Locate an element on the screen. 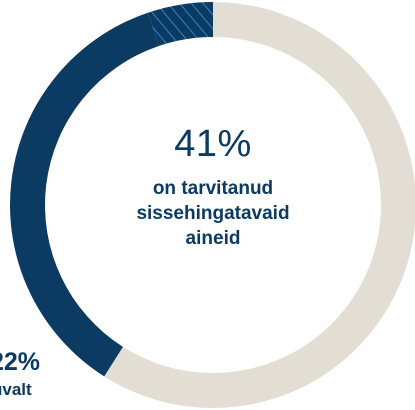 The image size is (415, 410). center-description: on tarvitanud sissehingatavaid aineid is located at coordinates (213, 213).